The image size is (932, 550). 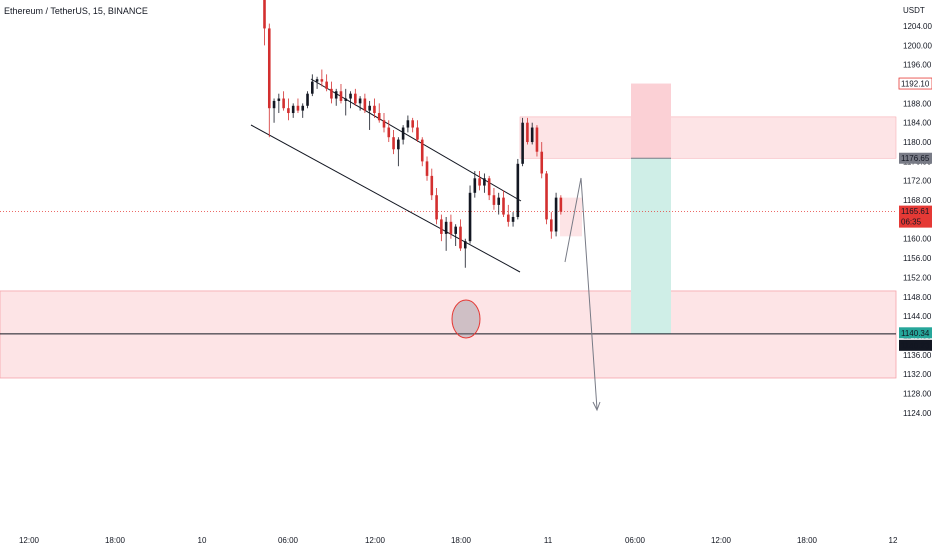 I want to click on y-tick-label: 1128.00, so click(x=917, y=393).